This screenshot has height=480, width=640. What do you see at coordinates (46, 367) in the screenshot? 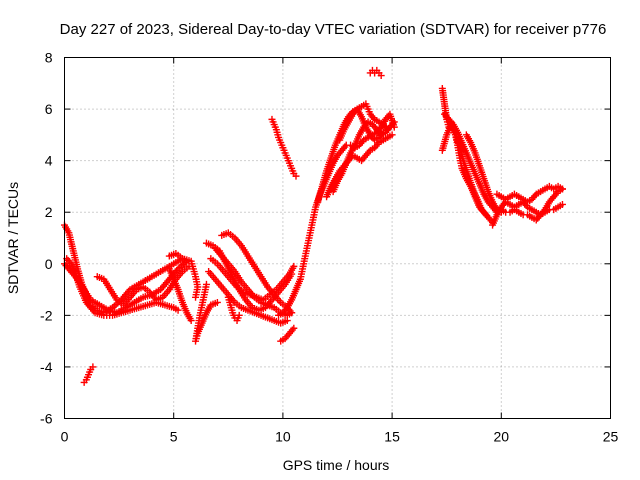
I see `y-tick-label: -4` at bounding box center [46, 367].